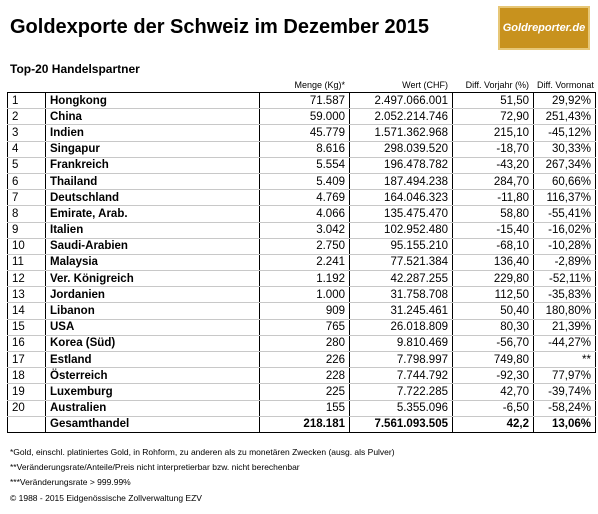 Image resolution: width=598 pixels, height=514 pixels. Describe the element at coordinates (152, 360) in the screenshot. I see `cell-country: Estland` at that location.